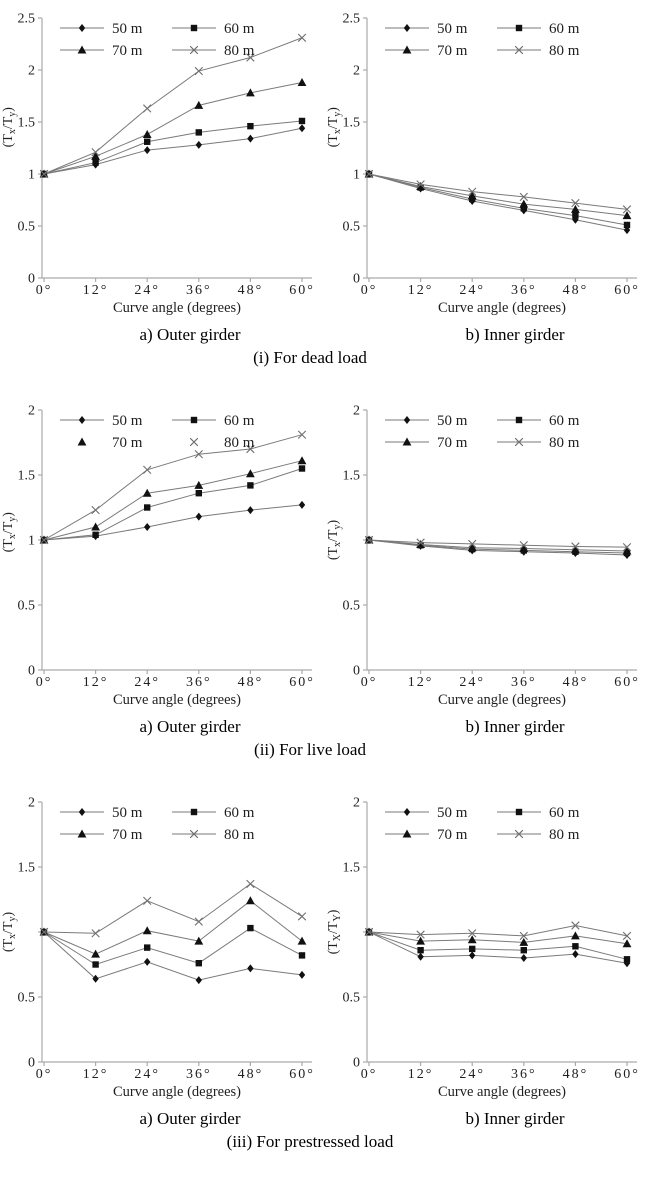 The width and height of the screenshot is (650, 1180). I want to click on legend-label: 50 m, so click(452, 813).